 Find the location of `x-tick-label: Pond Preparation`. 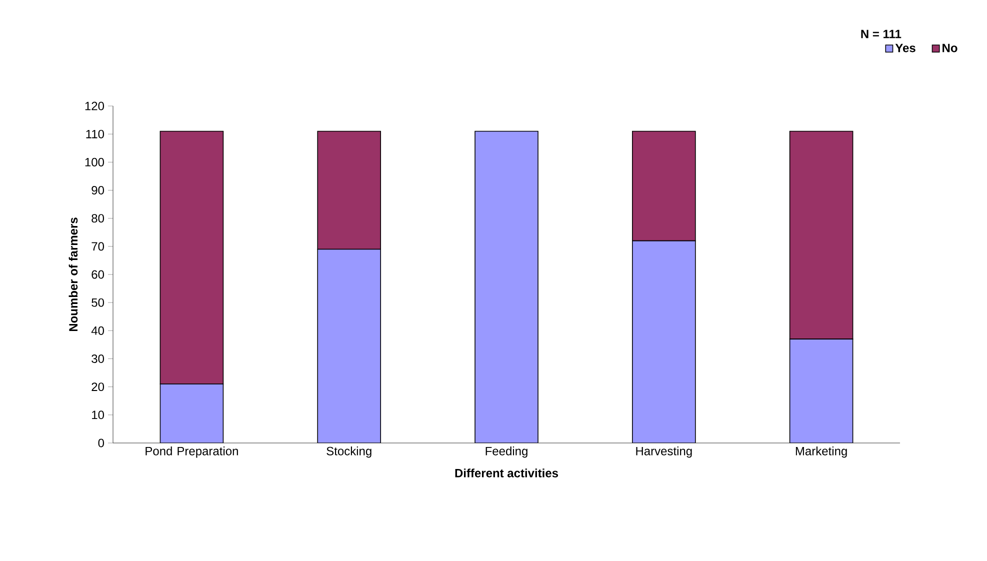

x-tick-label: Pond Preparation is located at coordinates (192, 452).